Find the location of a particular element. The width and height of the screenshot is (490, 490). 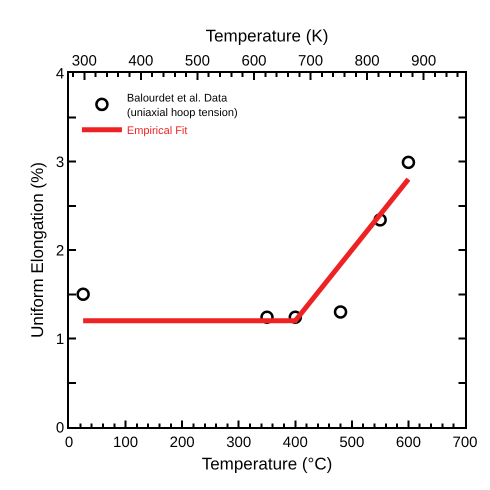

x2-tick-label: 600 is located at coordinates (254, 61).